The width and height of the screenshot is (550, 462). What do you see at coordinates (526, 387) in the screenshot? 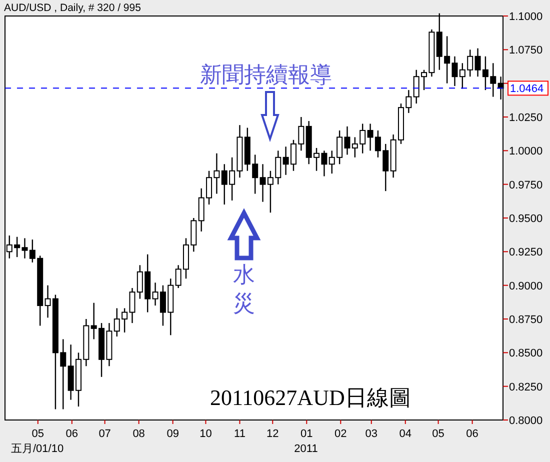
I see `y-tick-label: 0.8250` at bounding box center [526, 387].